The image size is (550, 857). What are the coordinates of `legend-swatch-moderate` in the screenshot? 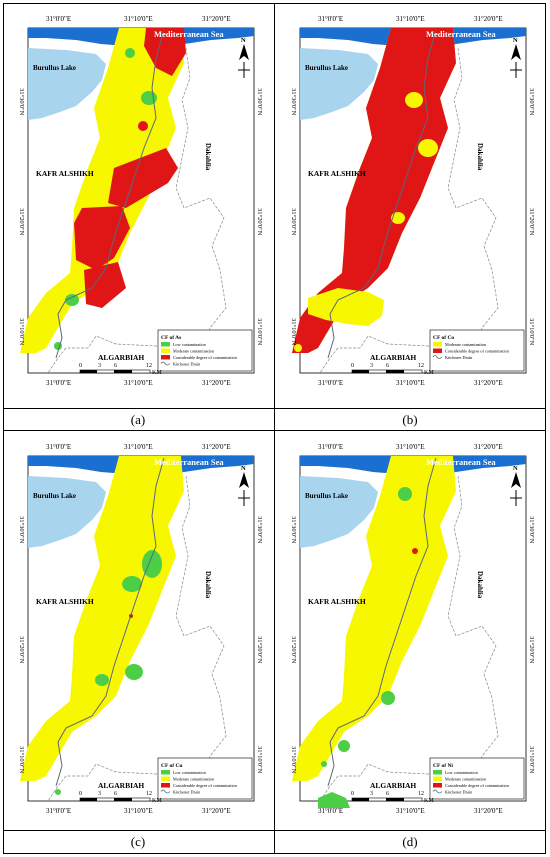 It's located at (165, 778).